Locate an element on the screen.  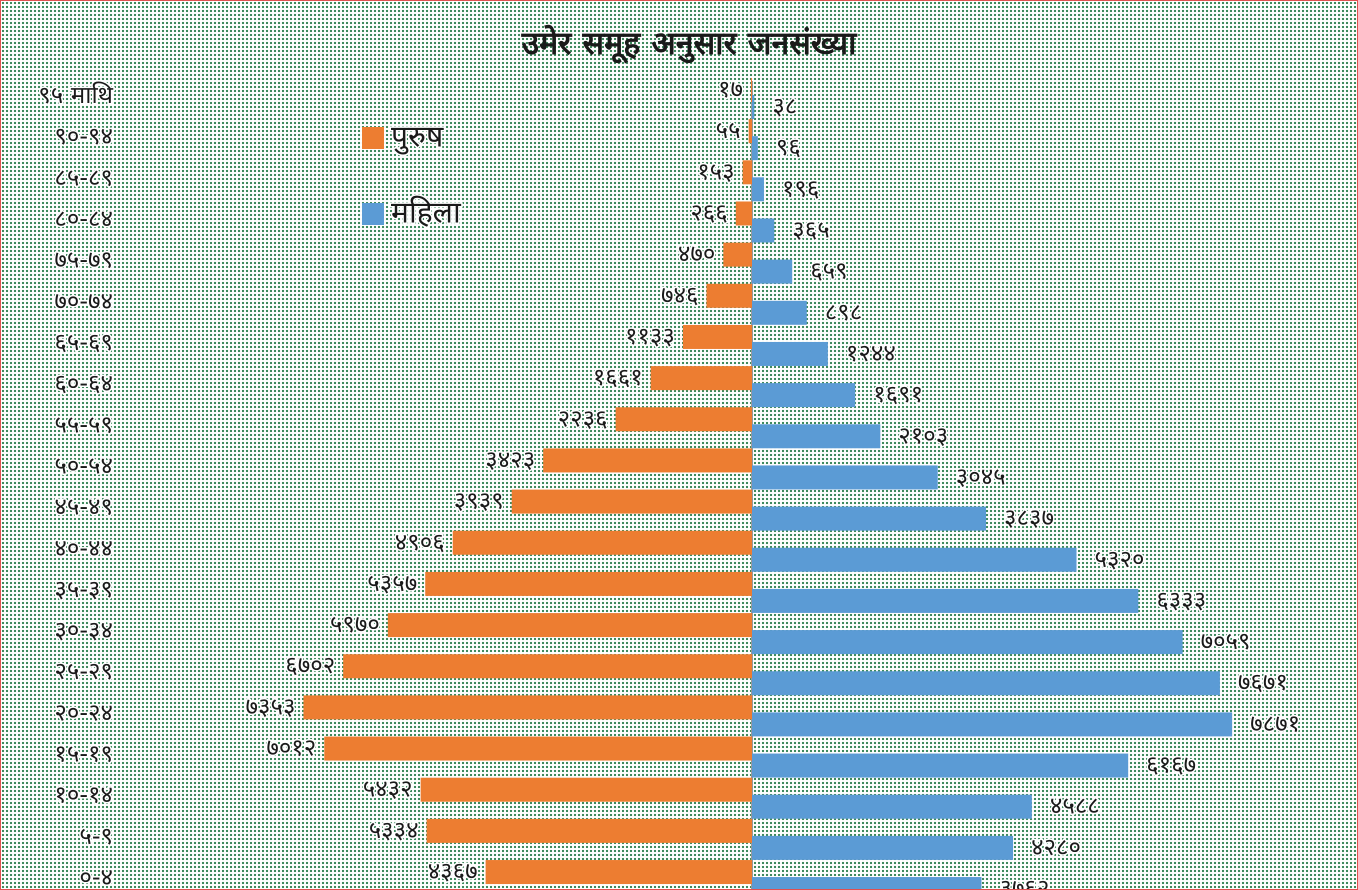
legend-label: महिला is located at coordinates (426, 213).